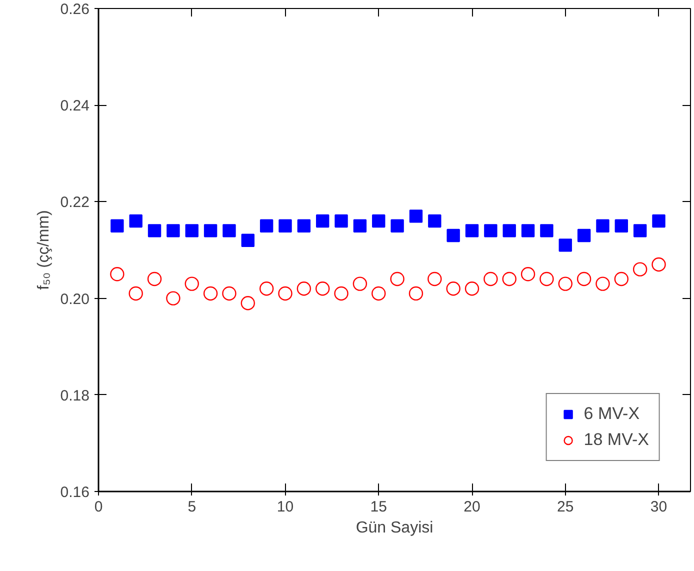  I want to click on x-tick-label: 5, so click(192, 507).